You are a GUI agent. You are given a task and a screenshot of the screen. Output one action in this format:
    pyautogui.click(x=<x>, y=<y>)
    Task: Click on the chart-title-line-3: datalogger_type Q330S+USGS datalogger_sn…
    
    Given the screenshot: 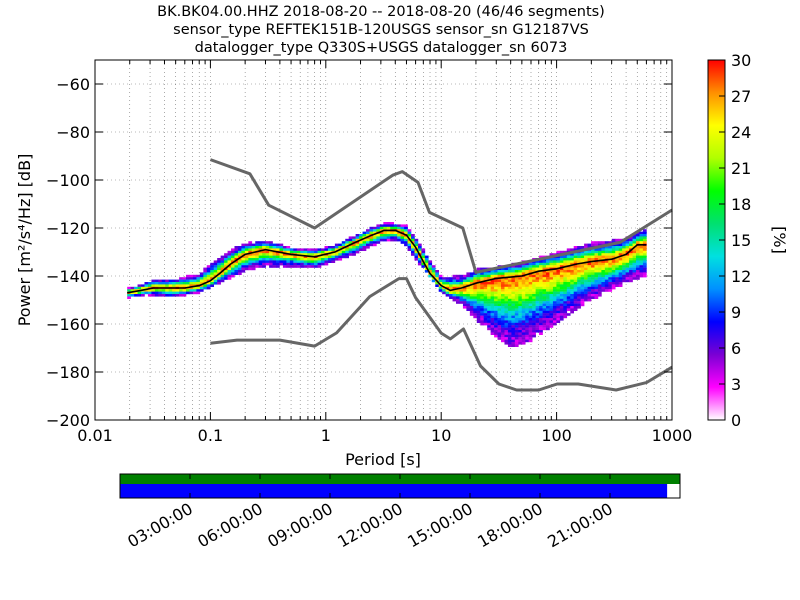 What is the action you would take?
    pyautogui.click(x=381, y=48)
    